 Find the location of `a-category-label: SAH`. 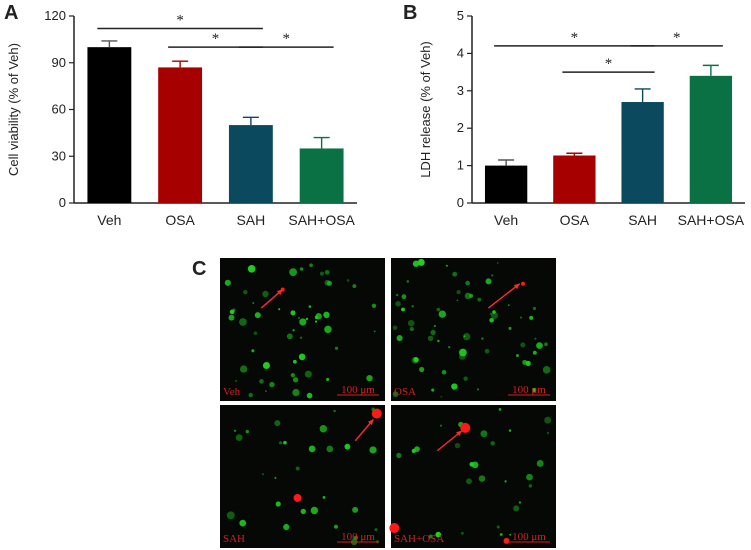

a-category-label: SAH is located at coordinates (250, 220).